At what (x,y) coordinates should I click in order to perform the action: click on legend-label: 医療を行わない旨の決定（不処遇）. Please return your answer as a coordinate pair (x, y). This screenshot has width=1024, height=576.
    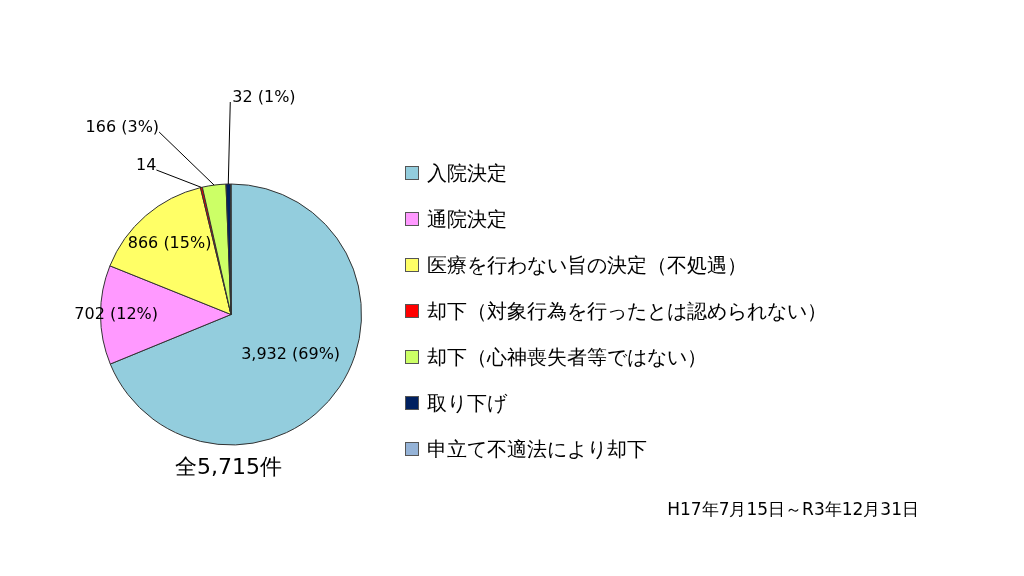
    Looking at the image, I should click on (587, 265).